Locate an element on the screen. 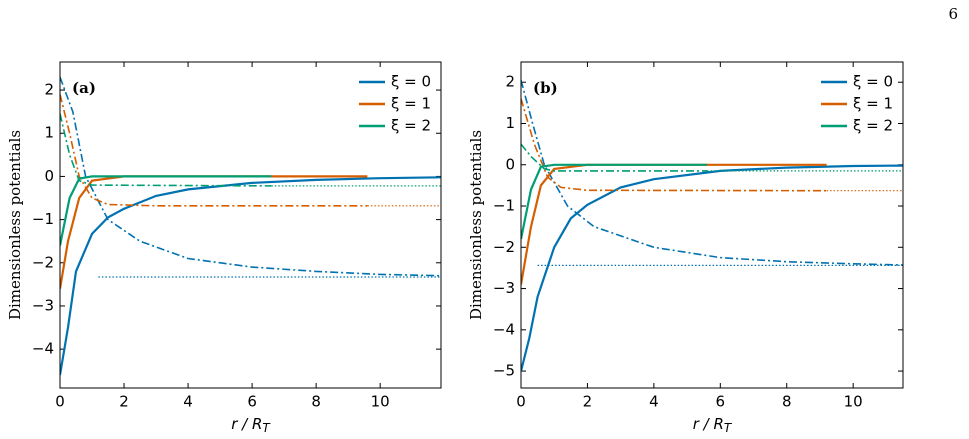 The image size is (969, 439). page-number: 6 is located at coordinates (953, 14).